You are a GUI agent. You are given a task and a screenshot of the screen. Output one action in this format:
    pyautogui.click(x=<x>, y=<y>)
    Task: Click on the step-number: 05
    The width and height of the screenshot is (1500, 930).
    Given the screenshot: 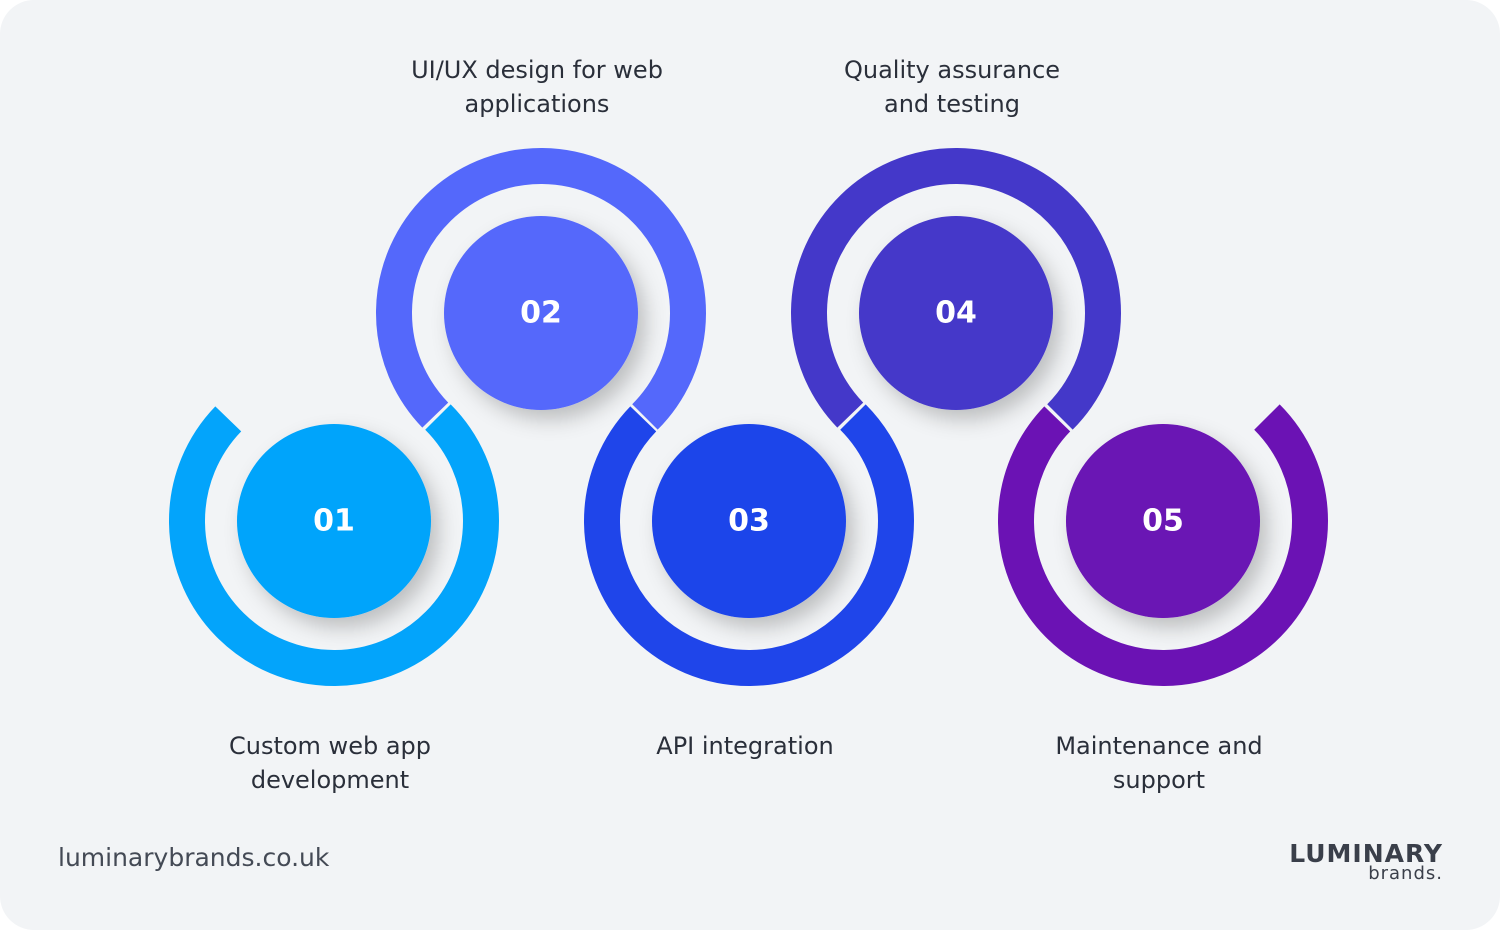 What is the action you would take?
    pyautogui.click(x=1163, y=521)
    